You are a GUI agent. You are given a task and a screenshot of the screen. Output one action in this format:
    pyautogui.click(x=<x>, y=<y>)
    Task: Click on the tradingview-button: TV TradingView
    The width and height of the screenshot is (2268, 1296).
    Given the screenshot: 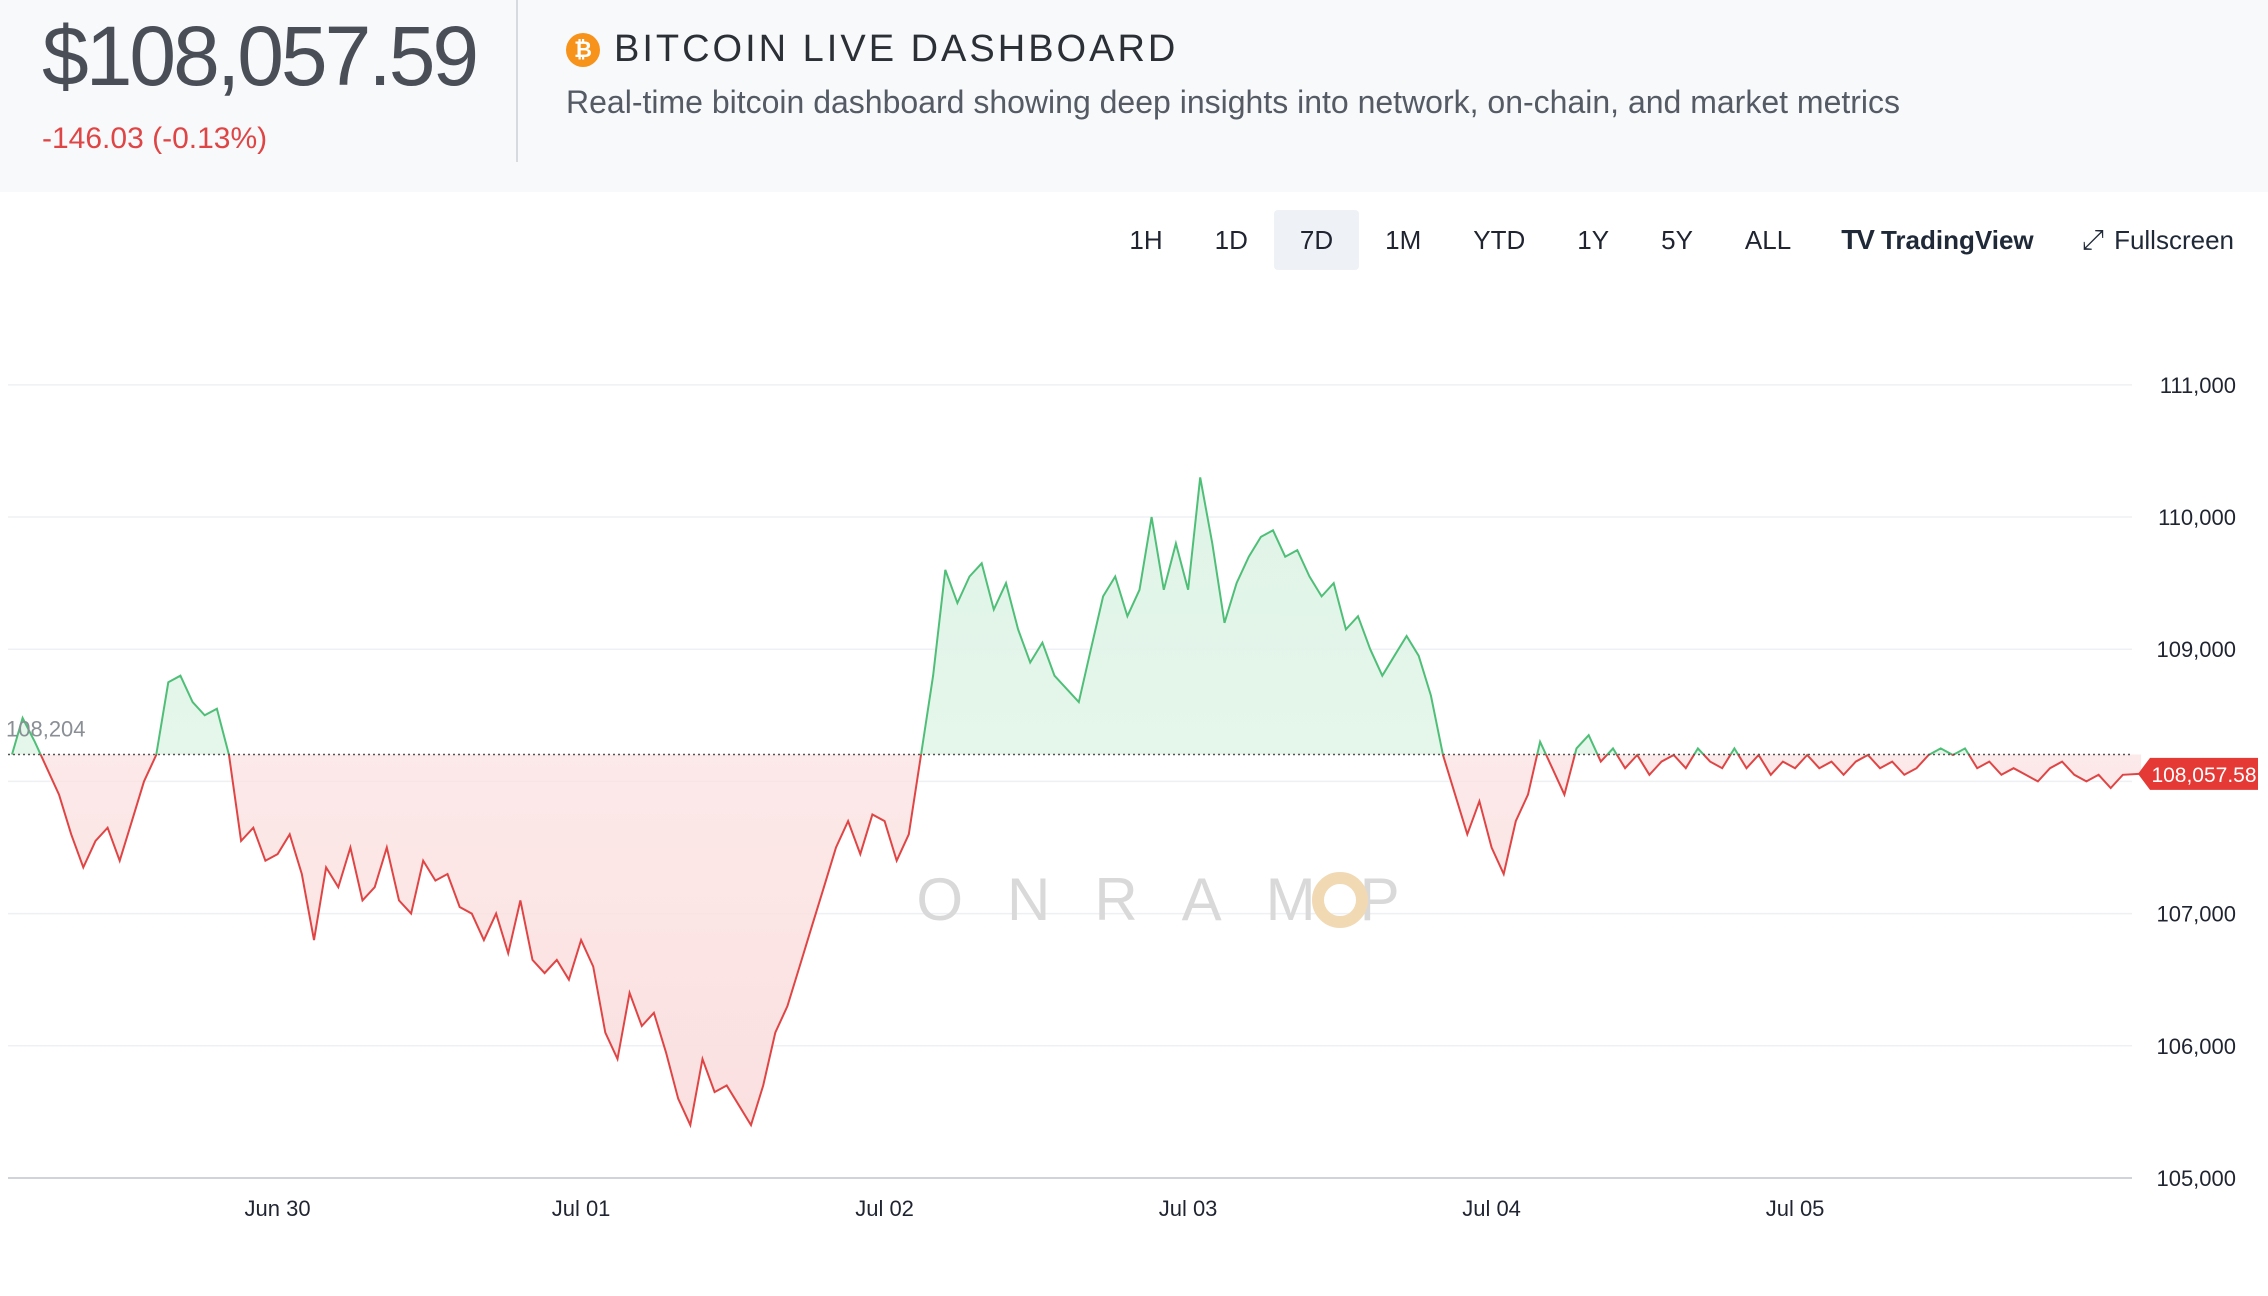 What is the action you would take?
    pyautogui.click(x=1937, y=240)
    